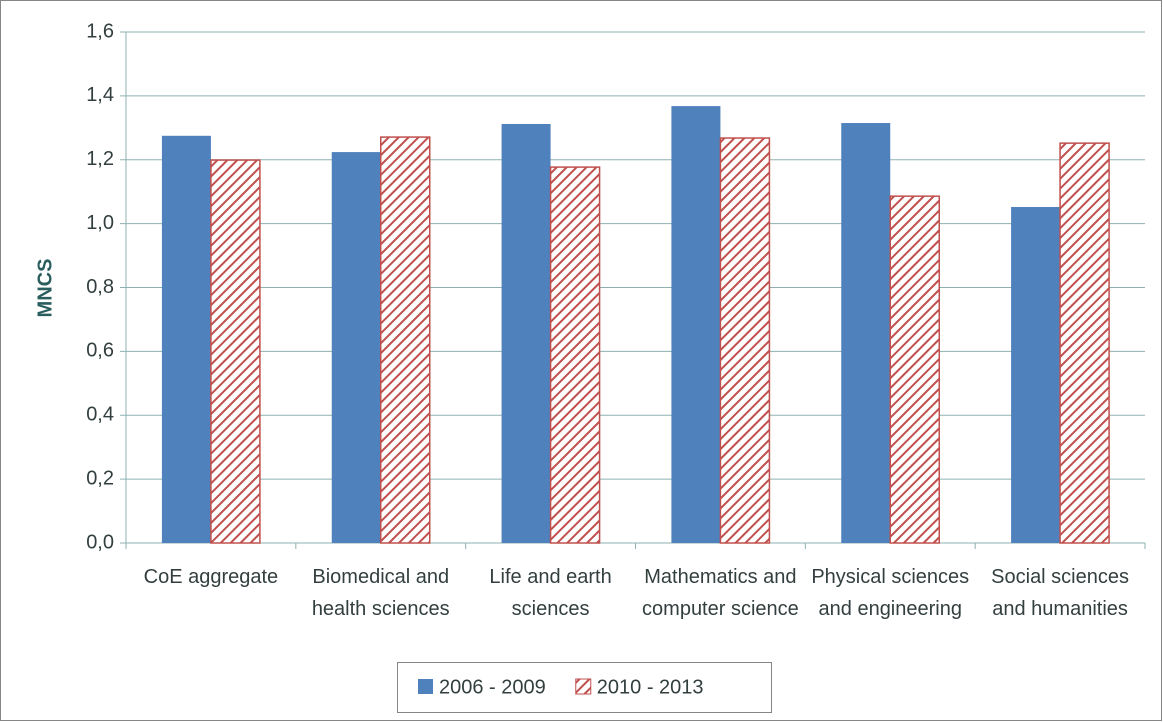  I want to click on x-tick-label: Social sciences and humanities, so click(1060, 593).